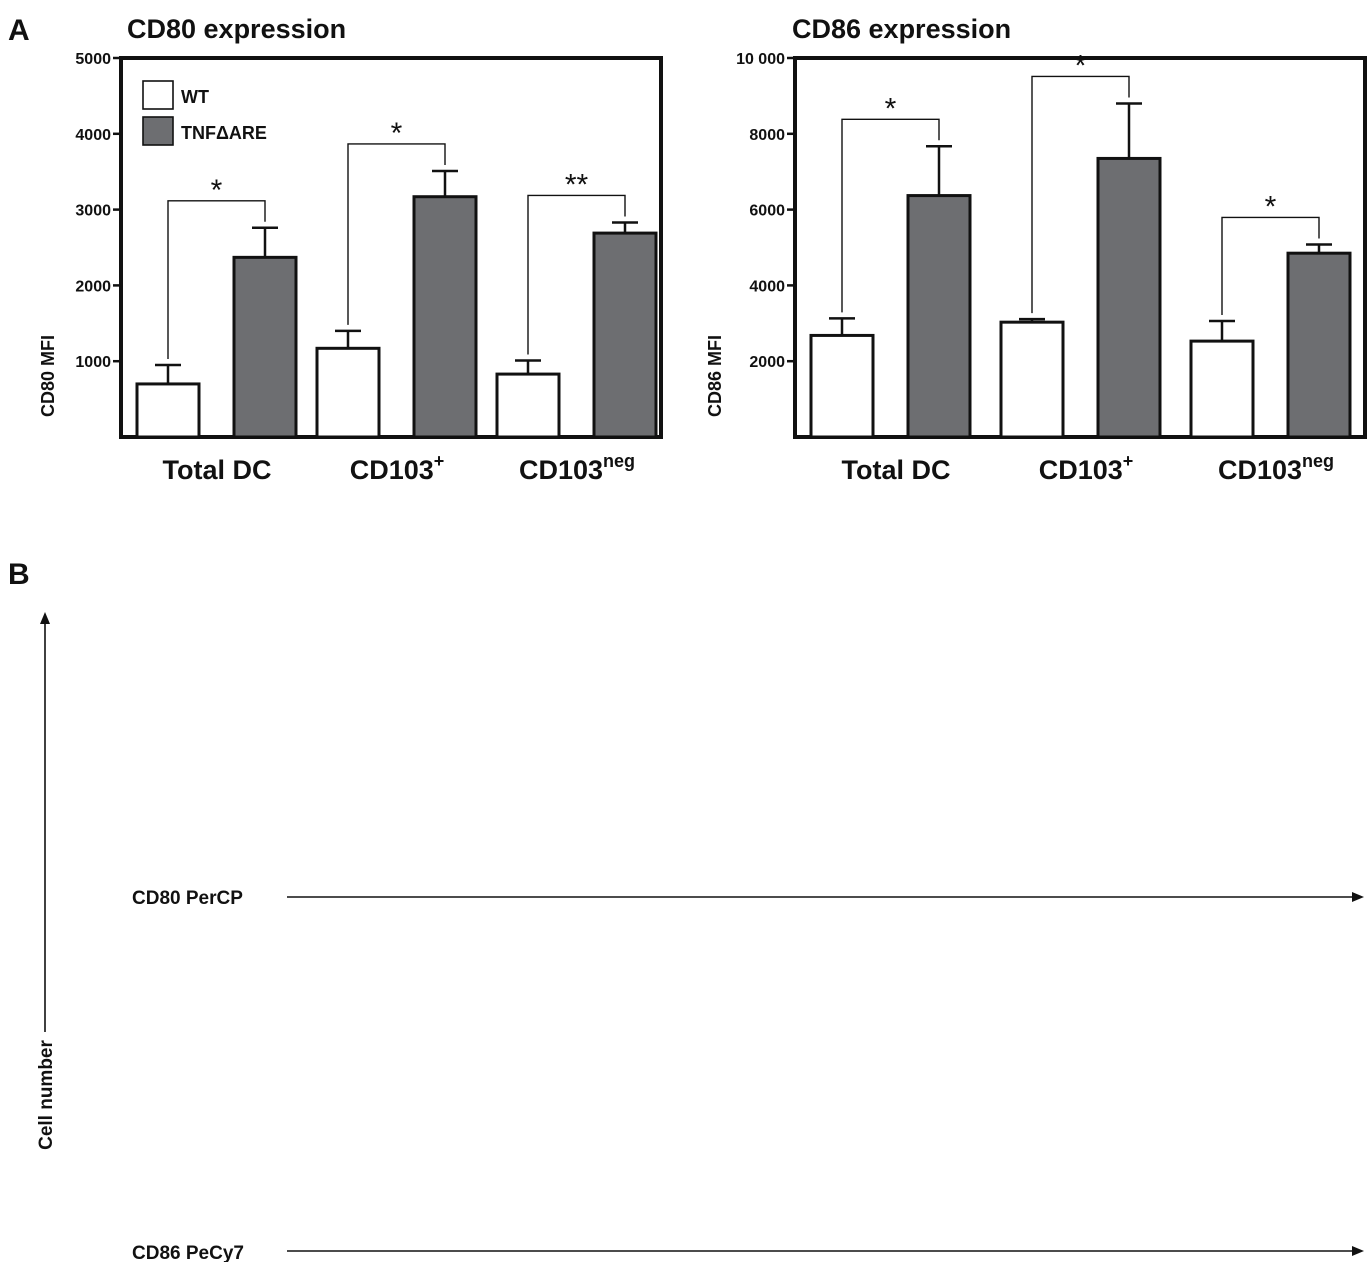 This screenshot has width=1371, height=1262. Describe the element at coordinates (48, 376) in the screenshot. I see `y-axis-label: CD80 MFI` at that location.